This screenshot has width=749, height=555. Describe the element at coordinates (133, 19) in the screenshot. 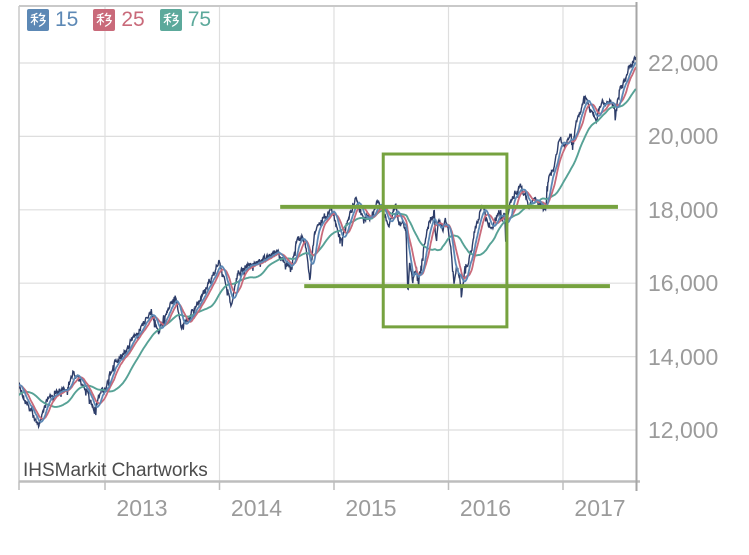

I see `legend-item-label: 25` at that location.